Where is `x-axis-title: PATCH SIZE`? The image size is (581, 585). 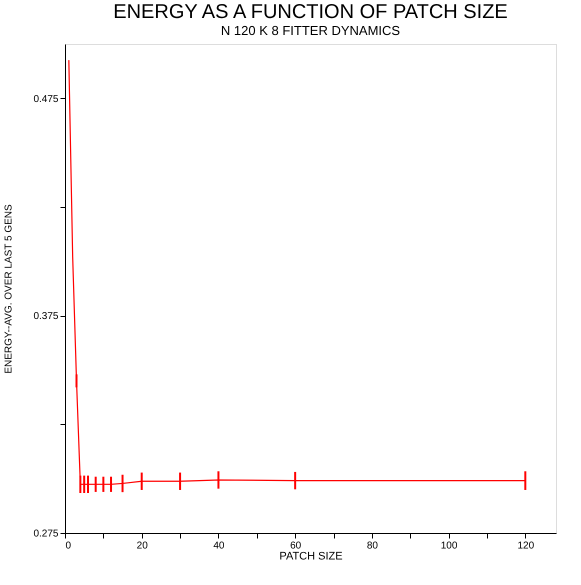
x-axis-title: PATCH SIZE is located at coordinates (311, 556).